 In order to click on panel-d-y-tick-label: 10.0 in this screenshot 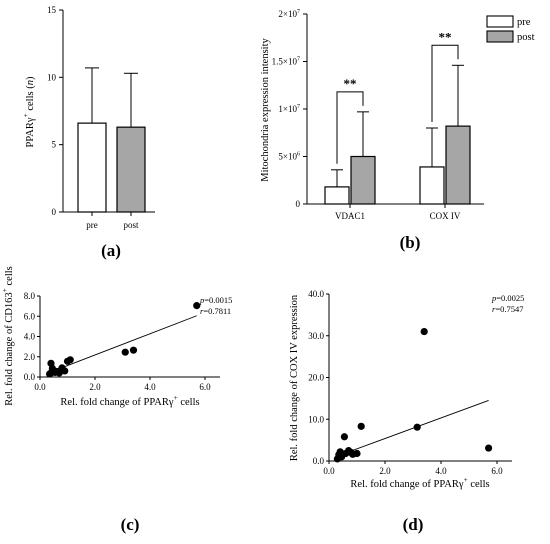, I will do `click(316, 419)`.